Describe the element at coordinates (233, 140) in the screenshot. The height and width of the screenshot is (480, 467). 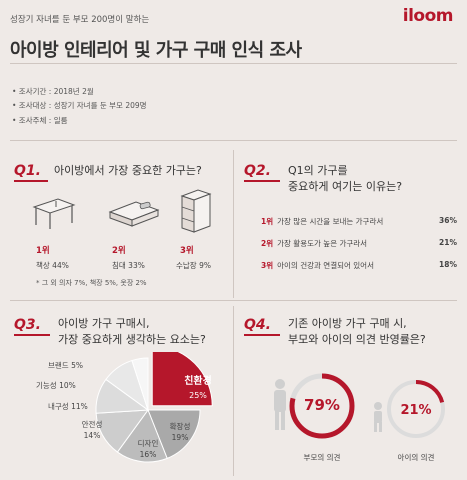
I see `section-divider-top` at that location.